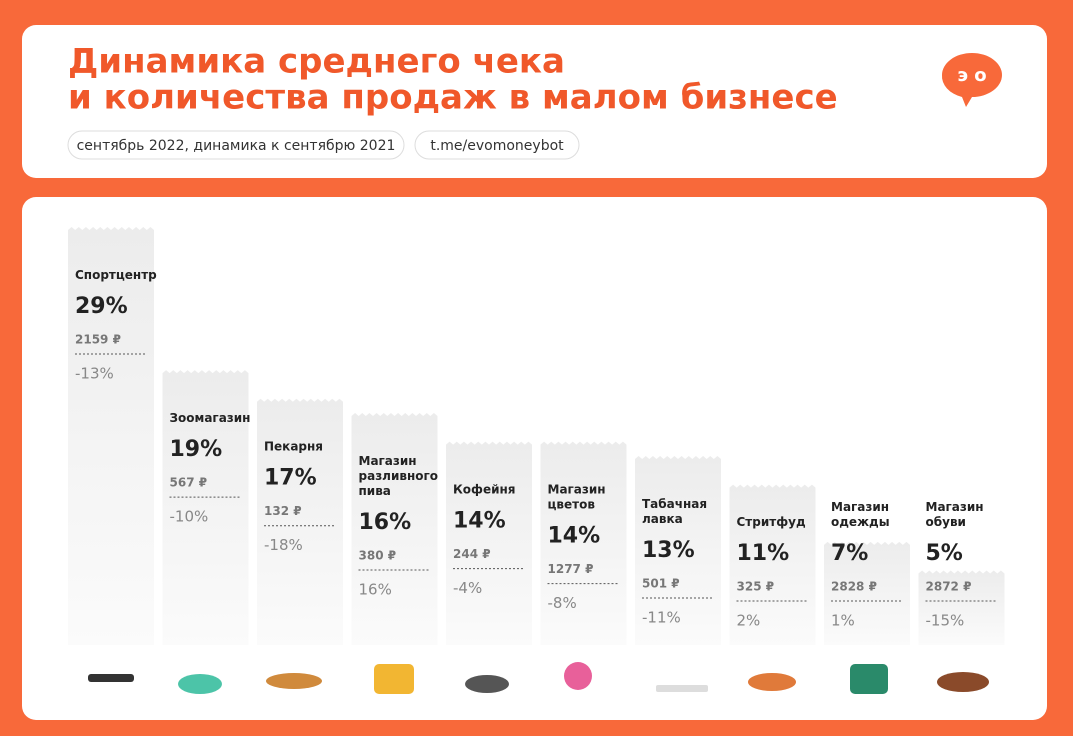 The height and width of the screenshot is (736, 1073). Describe the element at coordinates (378, 556) in the screenshot. I see `check-label: 380 ₽` at that location.